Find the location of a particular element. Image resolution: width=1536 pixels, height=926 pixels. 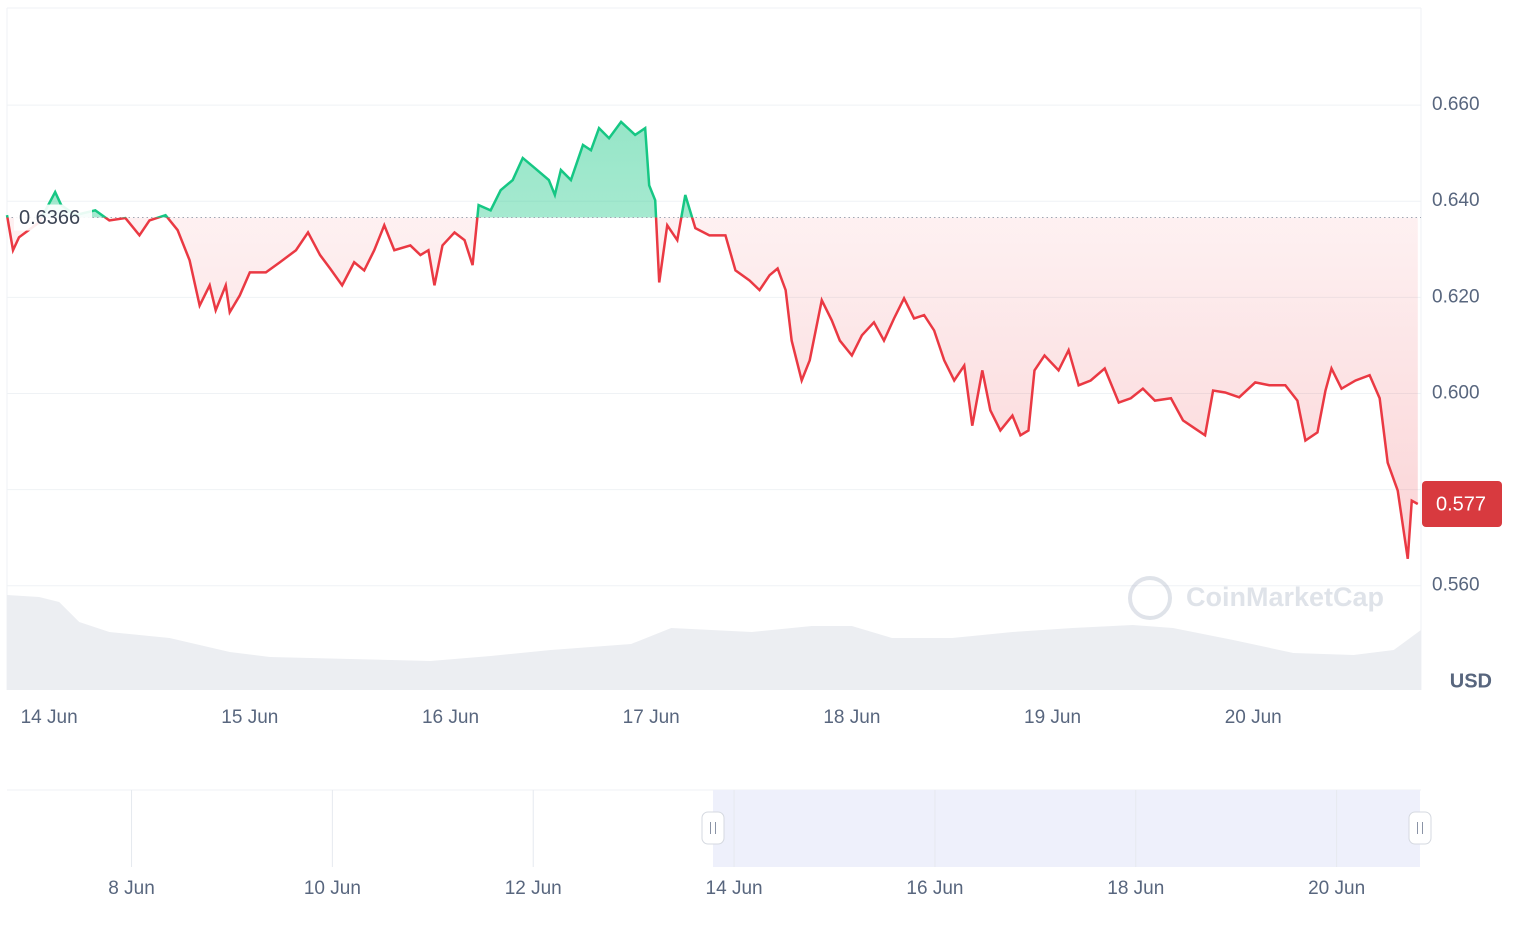

x-tick-label: 18 Jun is located at coordinates (851, 717).